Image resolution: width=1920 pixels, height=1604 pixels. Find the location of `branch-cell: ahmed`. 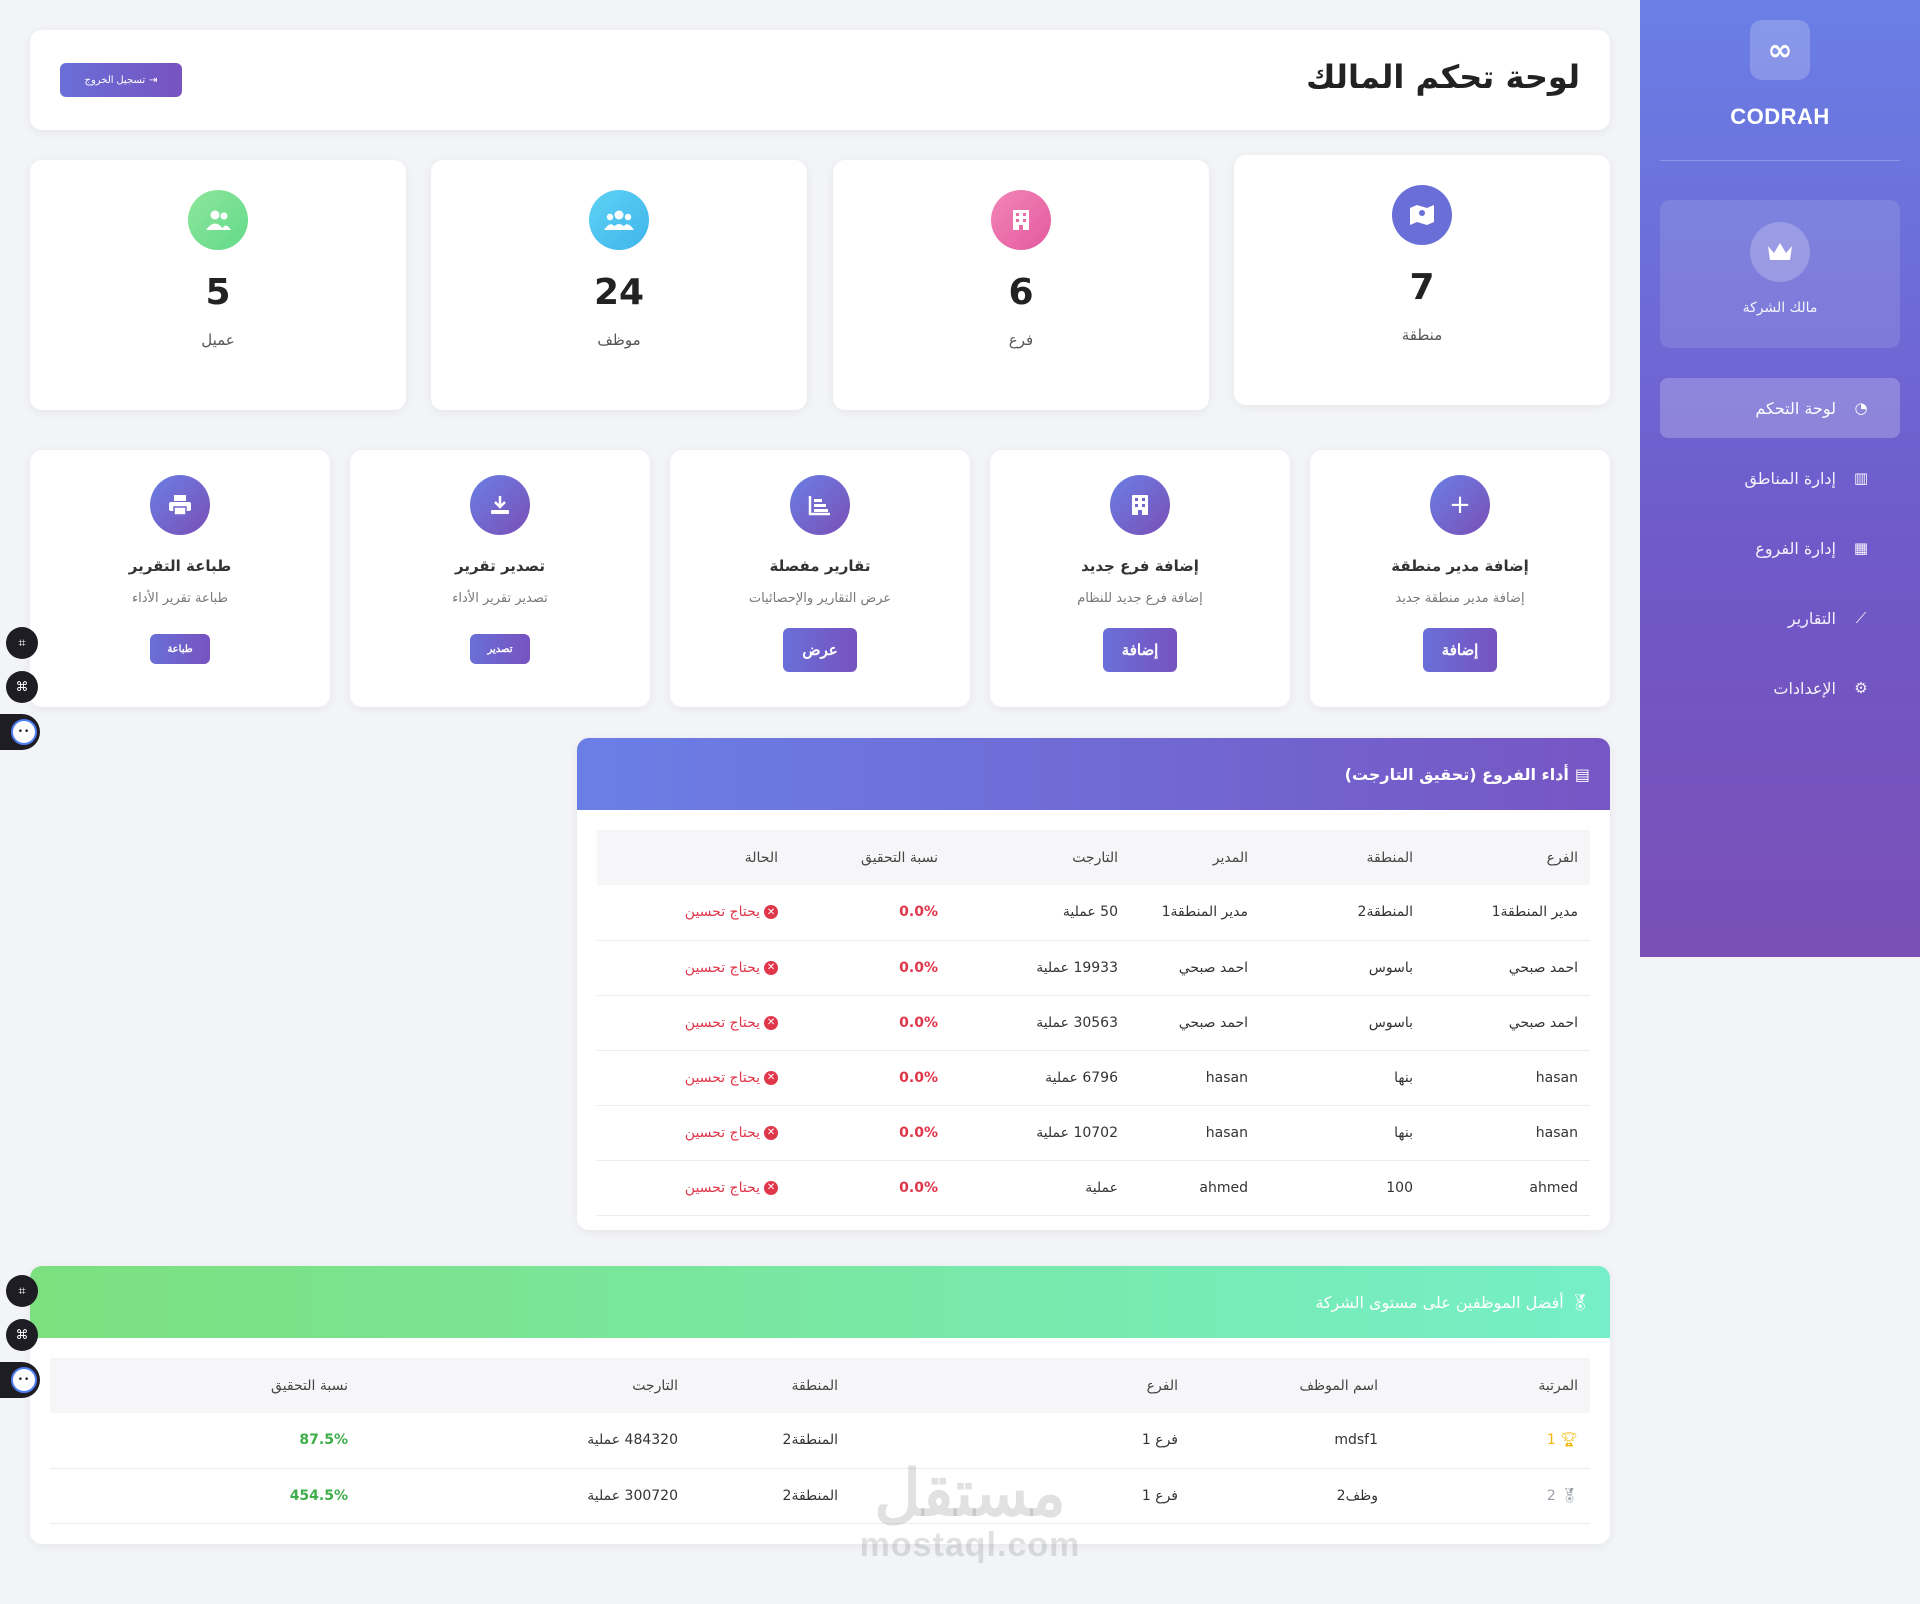

branch-cell: ahmed is located at coordinates (1507, 1188).